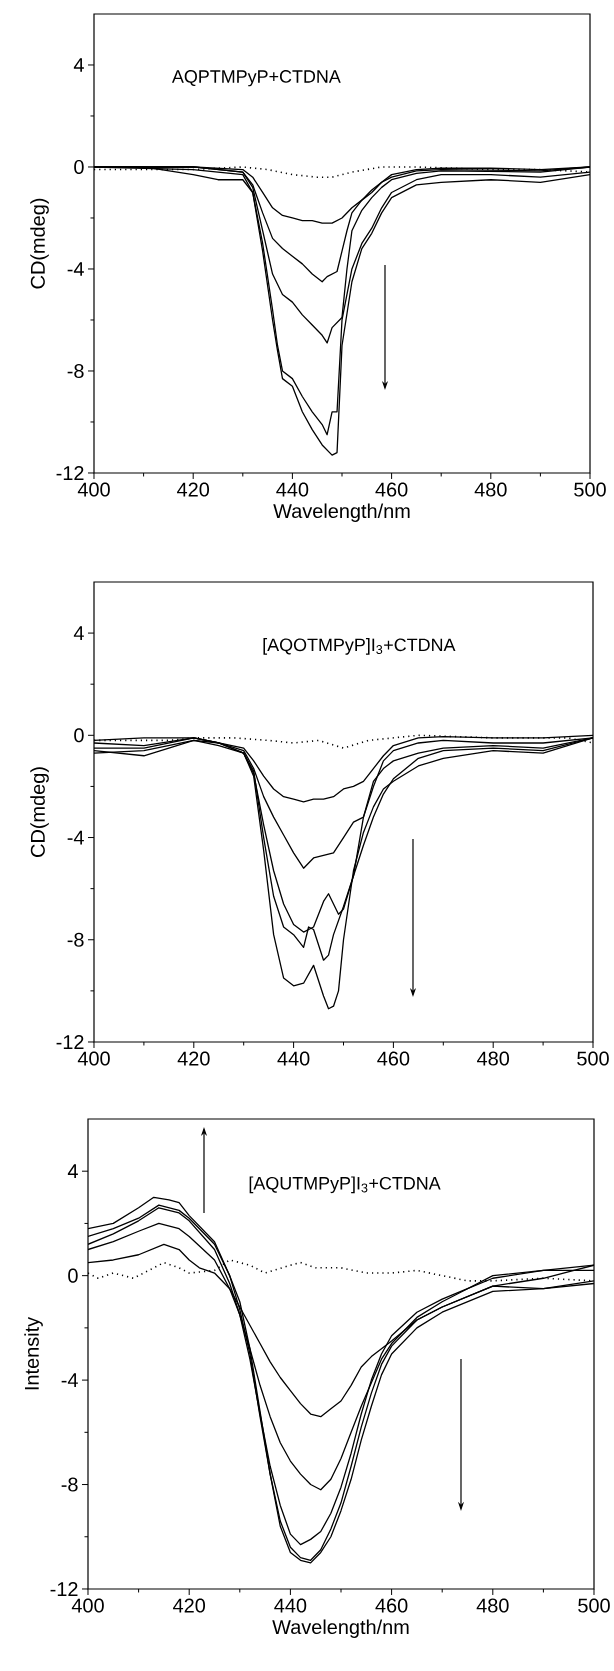 Image resolution: width=614 pixels, height=1671 pixels. I want to click on annotation: AQPTMPyP+CTDNA, so click(256, 78).